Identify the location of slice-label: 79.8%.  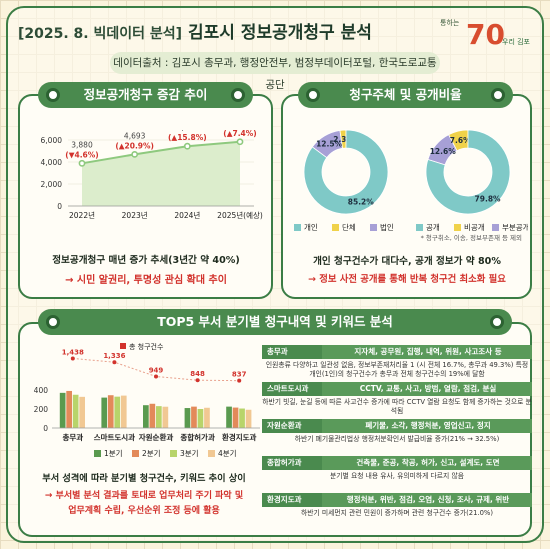
(488, 199).